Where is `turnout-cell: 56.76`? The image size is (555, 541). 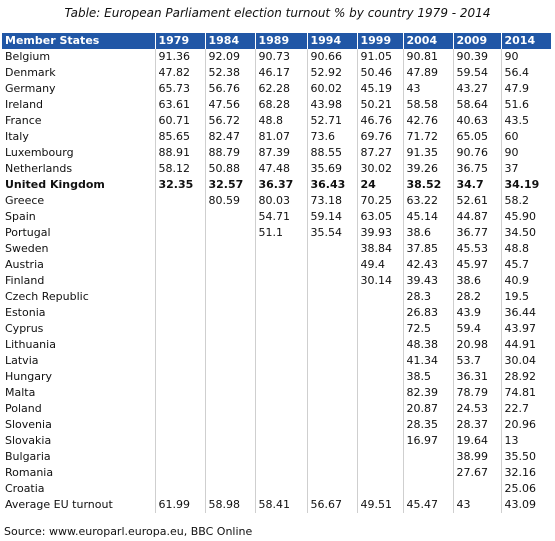
turnout-cell: 56.76 is located at coordinates (229, 89).